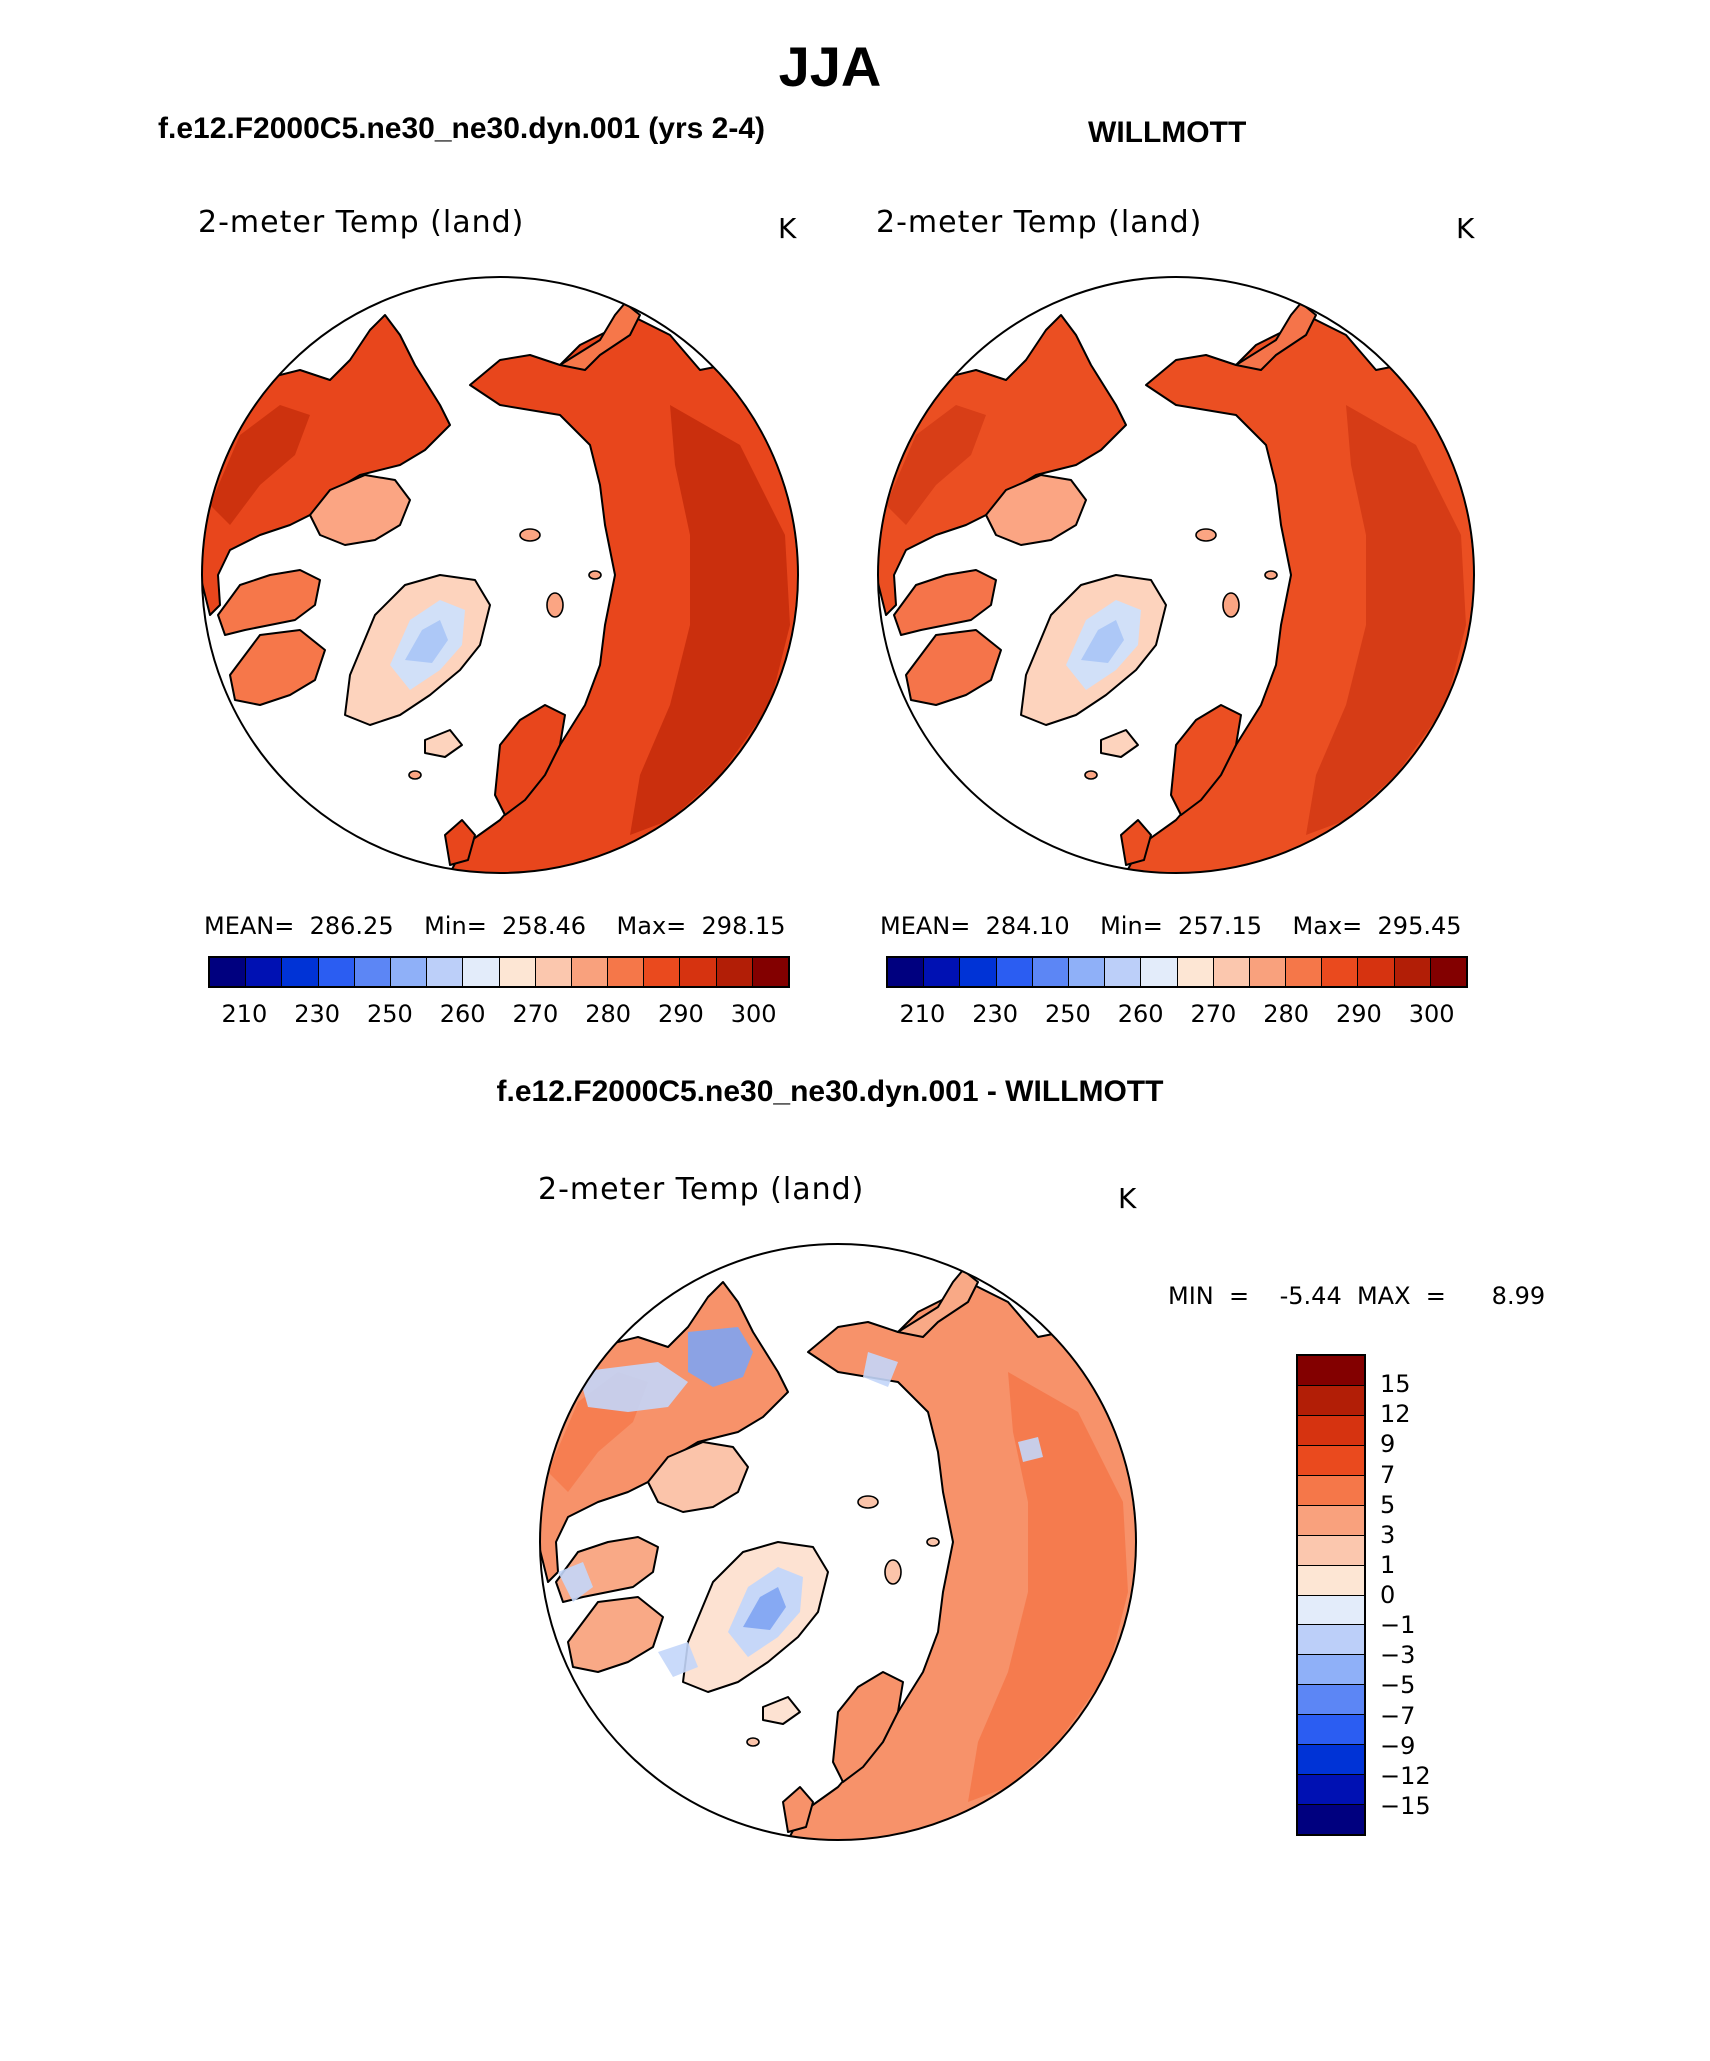 The height and width of the screenshot is (2061, 1710). I want to click on model-panel-units: K, so click(787, 228).